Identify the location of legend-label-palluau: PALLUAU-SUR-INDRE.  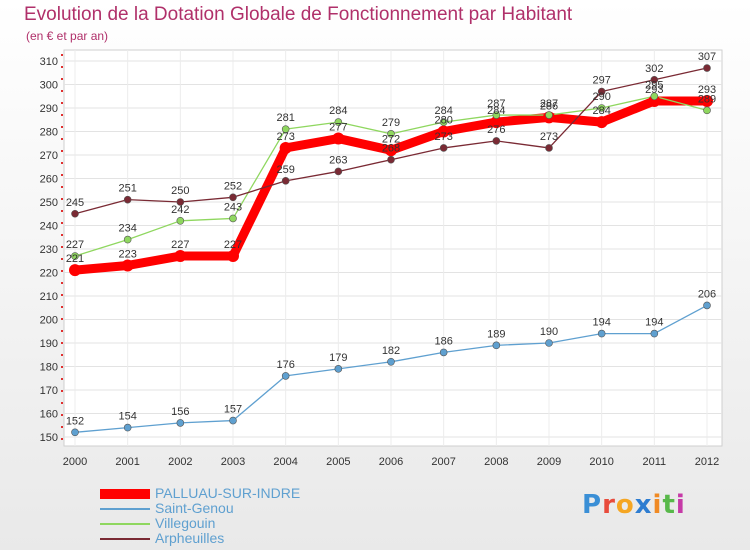
(228, 493).